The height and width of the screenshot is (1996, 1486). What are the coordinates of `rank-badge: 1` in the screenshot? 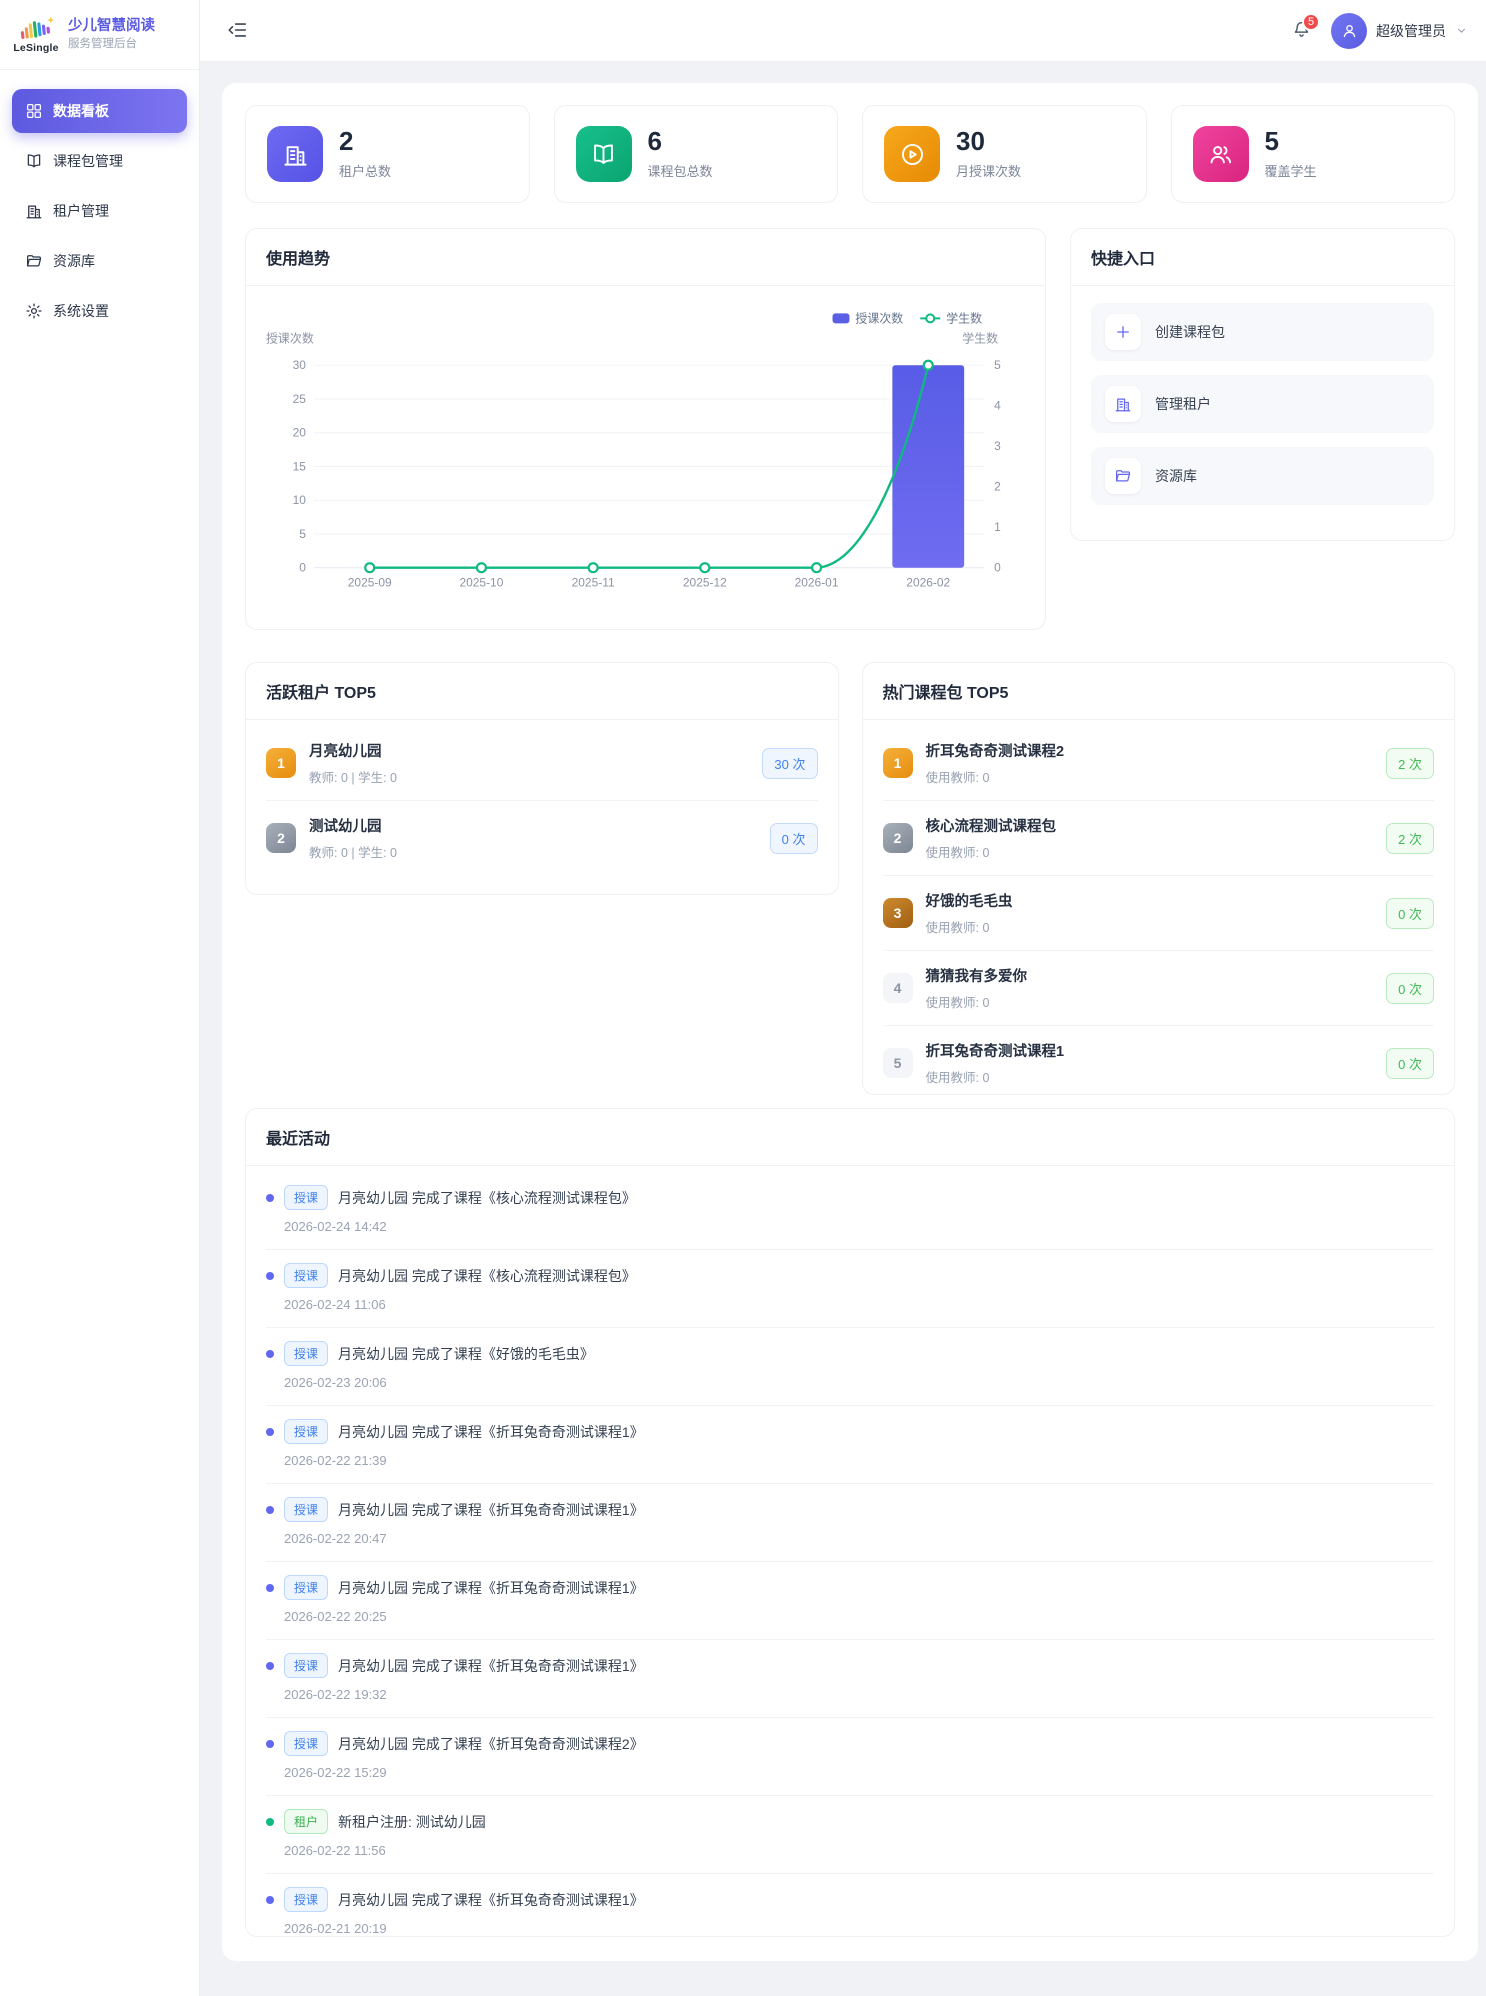 It's located at (281, 763).